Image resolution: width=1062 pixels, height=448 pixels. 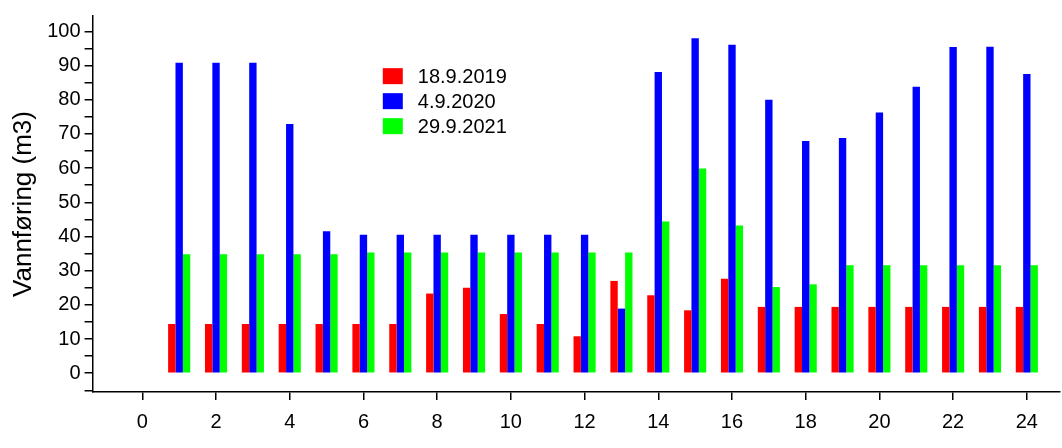 I want to click on x-tick-label: 22, so click(x=953, y=420).